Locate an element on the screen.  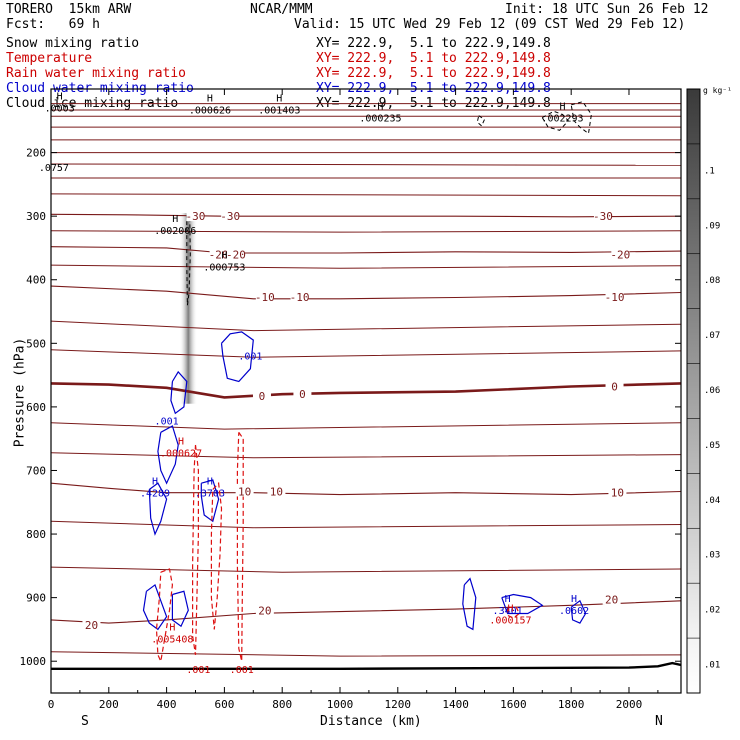
isotherm-label-7: -10 is located at coordinates (300, 297).